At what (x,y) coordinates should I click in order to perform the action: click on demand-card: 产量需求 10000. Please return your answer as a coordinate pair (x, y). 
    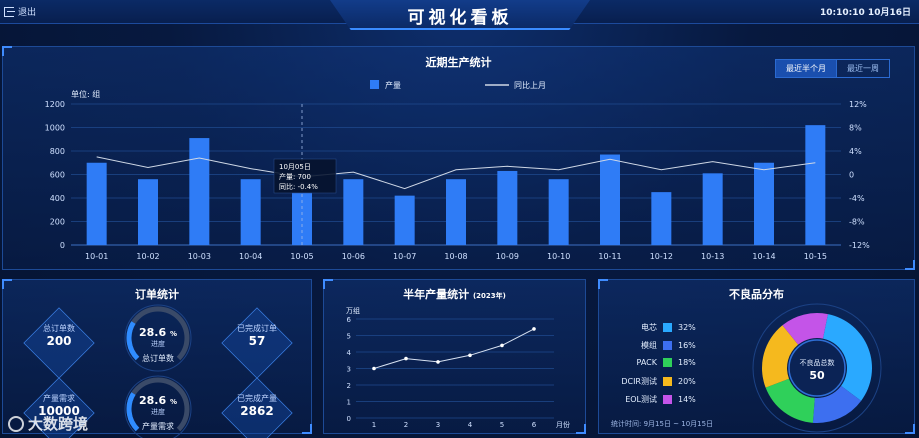
    Looking at the image, I should click on (59, 407).